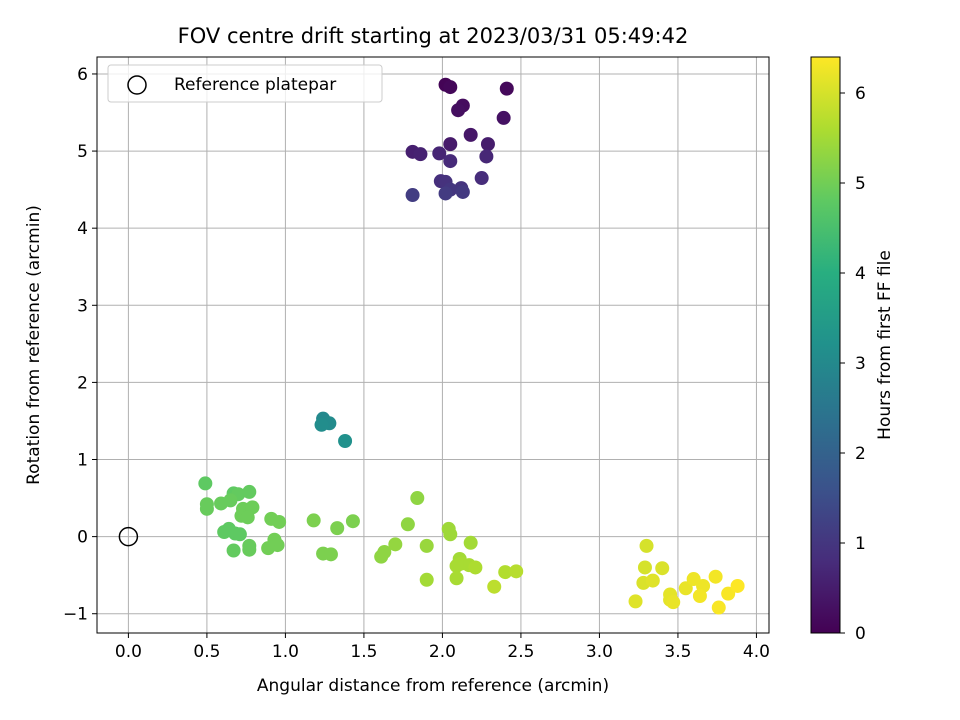 Image resolution: width=960 pixels, height=720 pixels. I want to click on legend: Reference platepar, so click(245, 83).